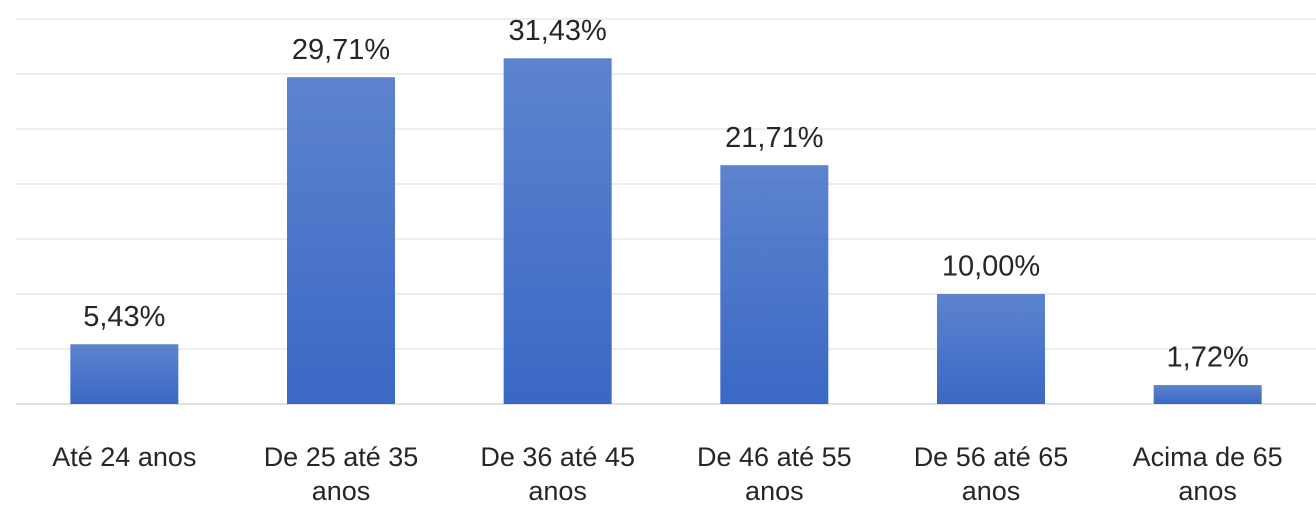 The height and width of the screenshot is (516, 1316). I want to click on x-tick-label: De 46 até 55 anos, so click(774, 474).